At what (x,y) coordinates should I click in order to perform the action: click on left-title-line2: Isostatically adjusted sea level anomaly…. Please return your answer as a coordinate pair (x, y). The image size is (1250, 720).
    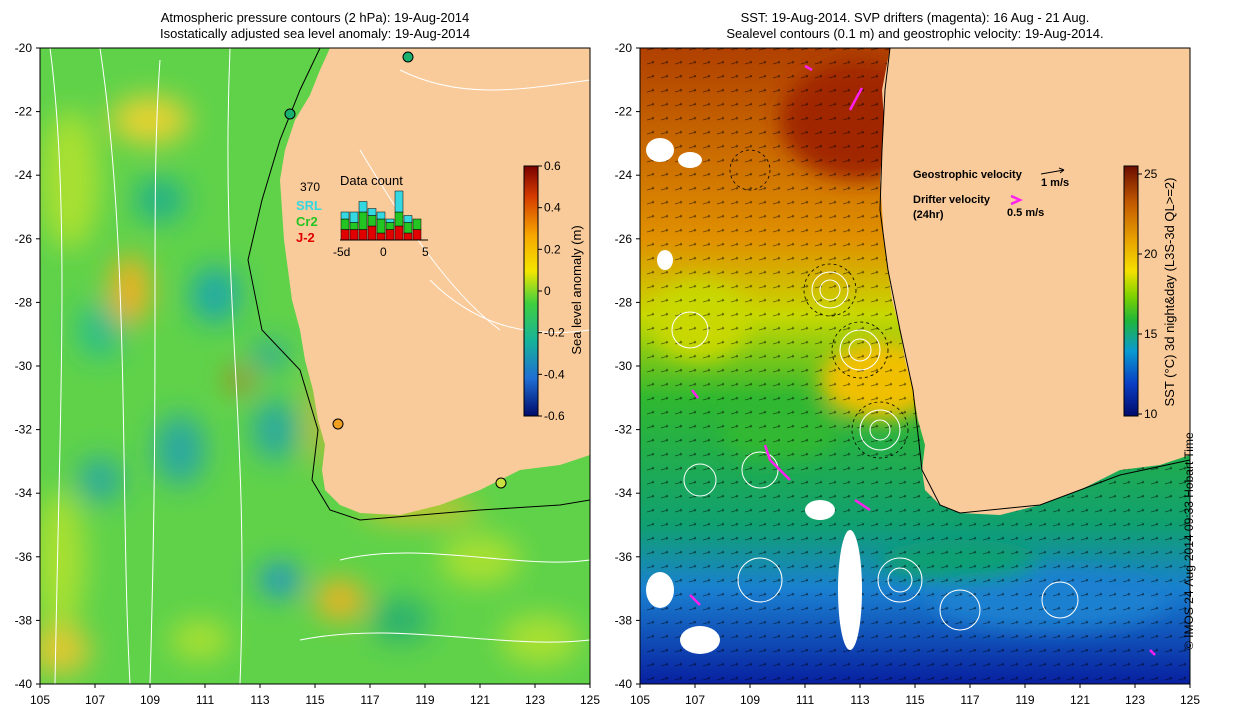
    Looking at the image, I should click on (314, 33).